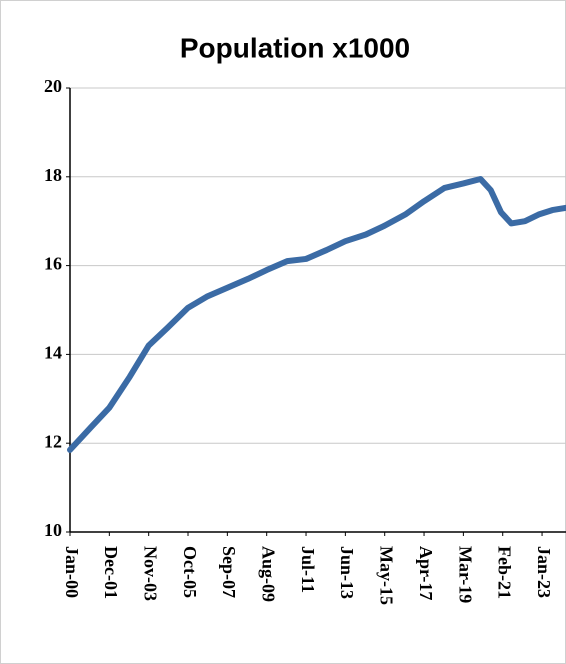 The image size is (566, 664). Describe the element at coordinates (465, 574) in the screenshot. I see `x-tick-label: Mar-19` at that location.